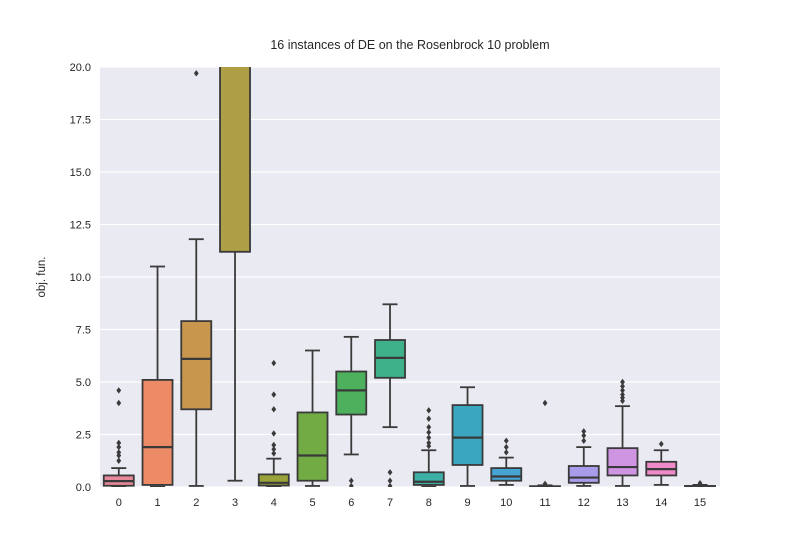 The image size is (800, 550). I want to click on x-tick-label-9: 9, so click(467, 503).